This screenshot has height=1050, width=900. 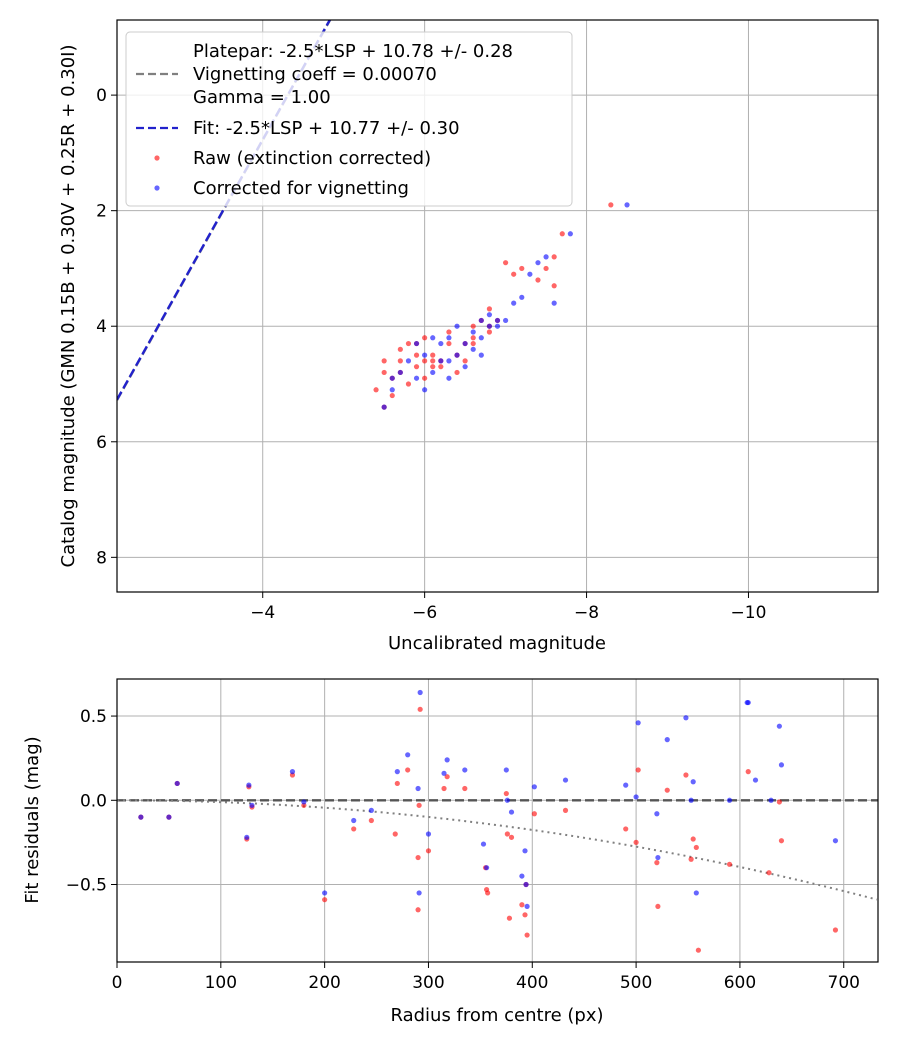 I want to click on top-x-ticks: −4 −6 −8 −10, so click(x=508, y=607).